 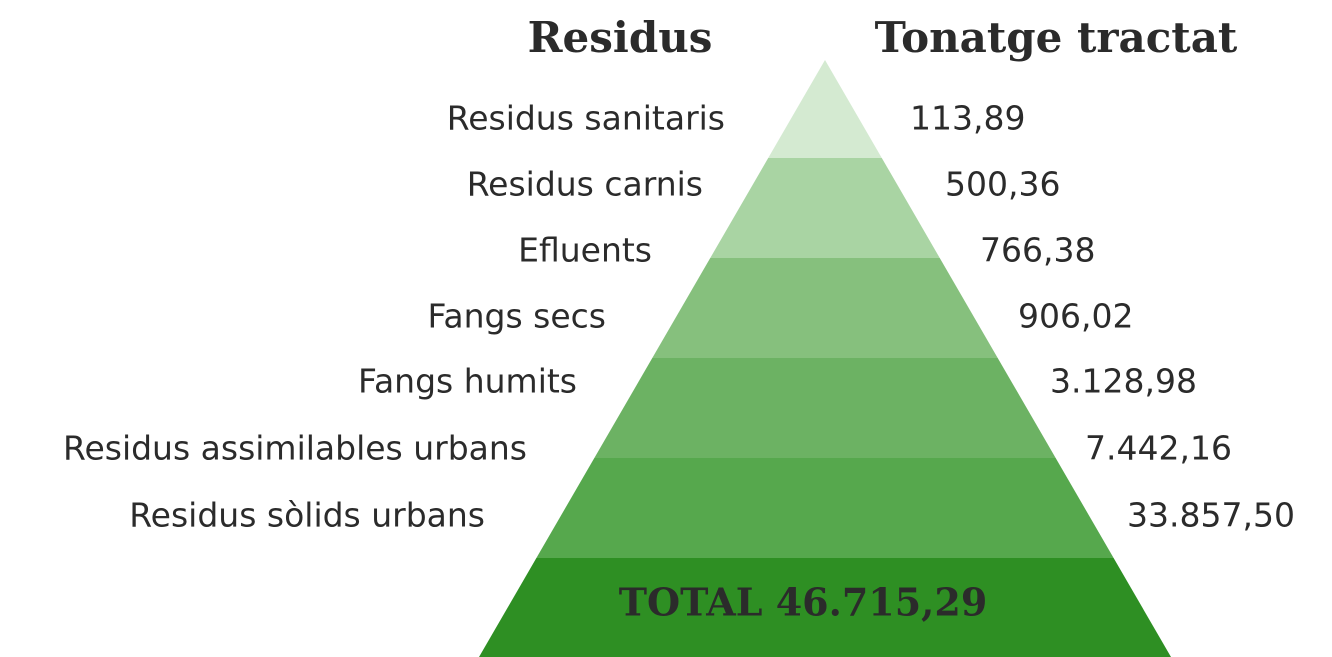 What do you see at coordinates (1158, 448) in the screenshot?
I see `row-value: 7.442,16` at bounding box center [1158, 448].